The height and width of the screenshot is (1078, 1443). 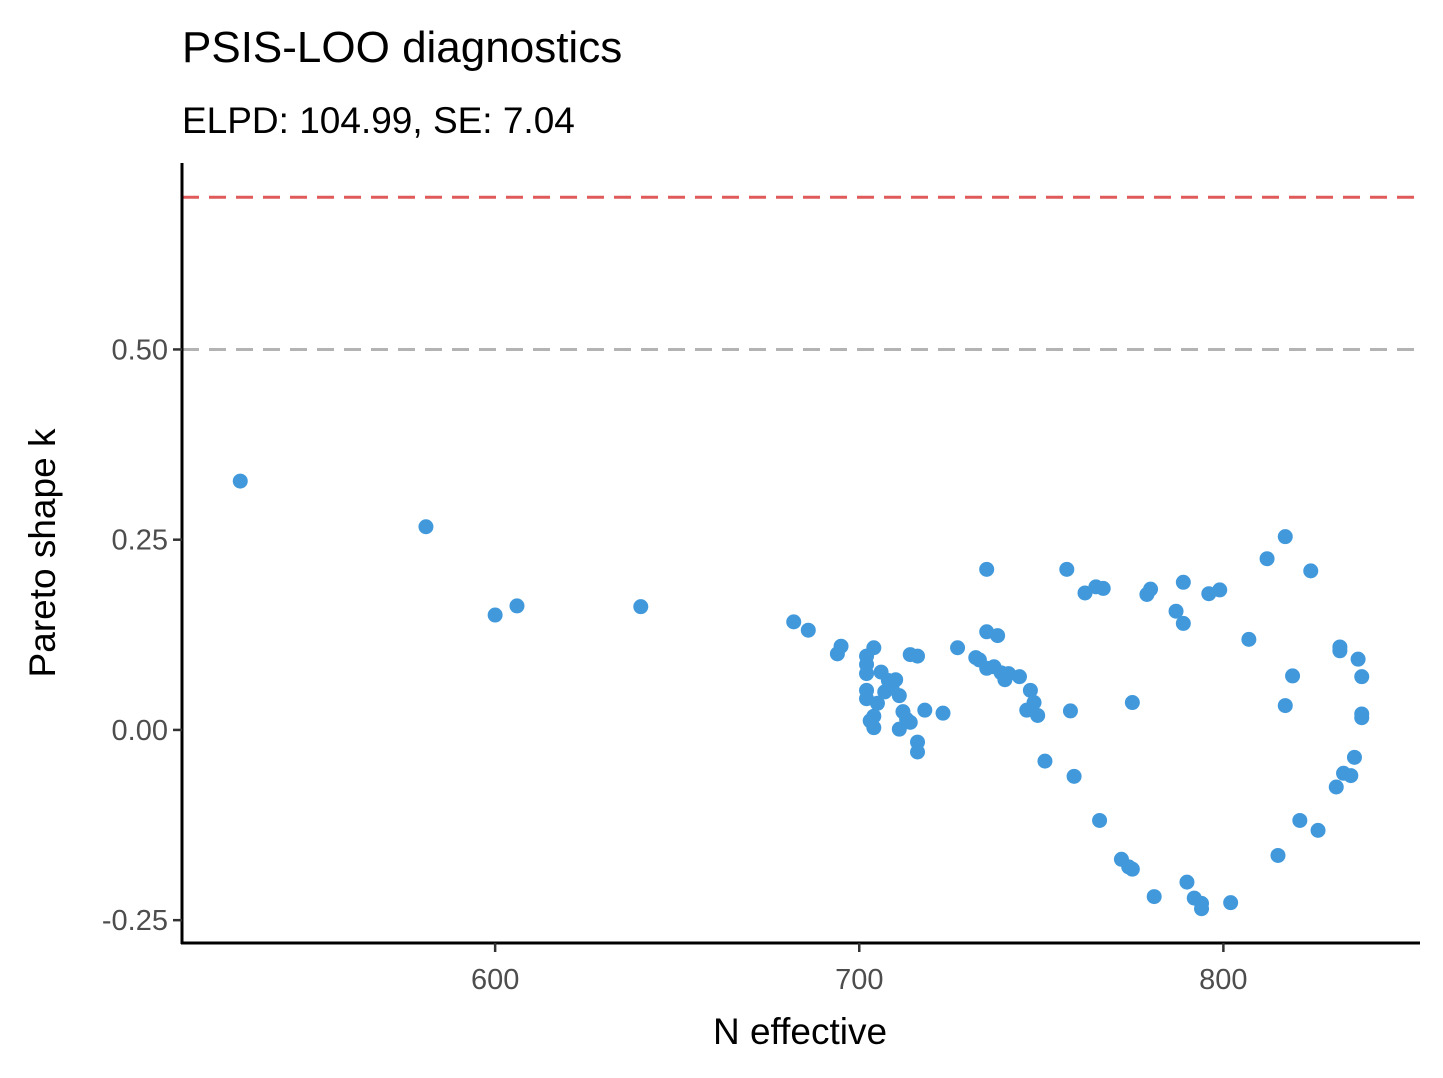 I want to click on y-tick-label: -0.25, so click(x=135, y=921).